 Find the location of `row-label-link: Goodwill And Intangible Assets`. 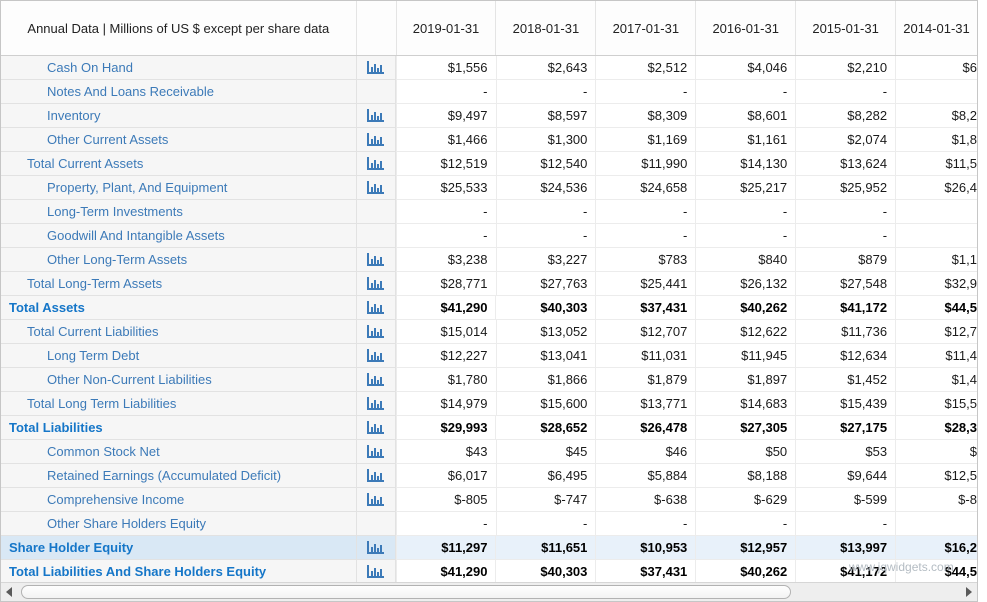

row-label-link: Goodwill And Intangible Assets is located at coordinates (178, 236).